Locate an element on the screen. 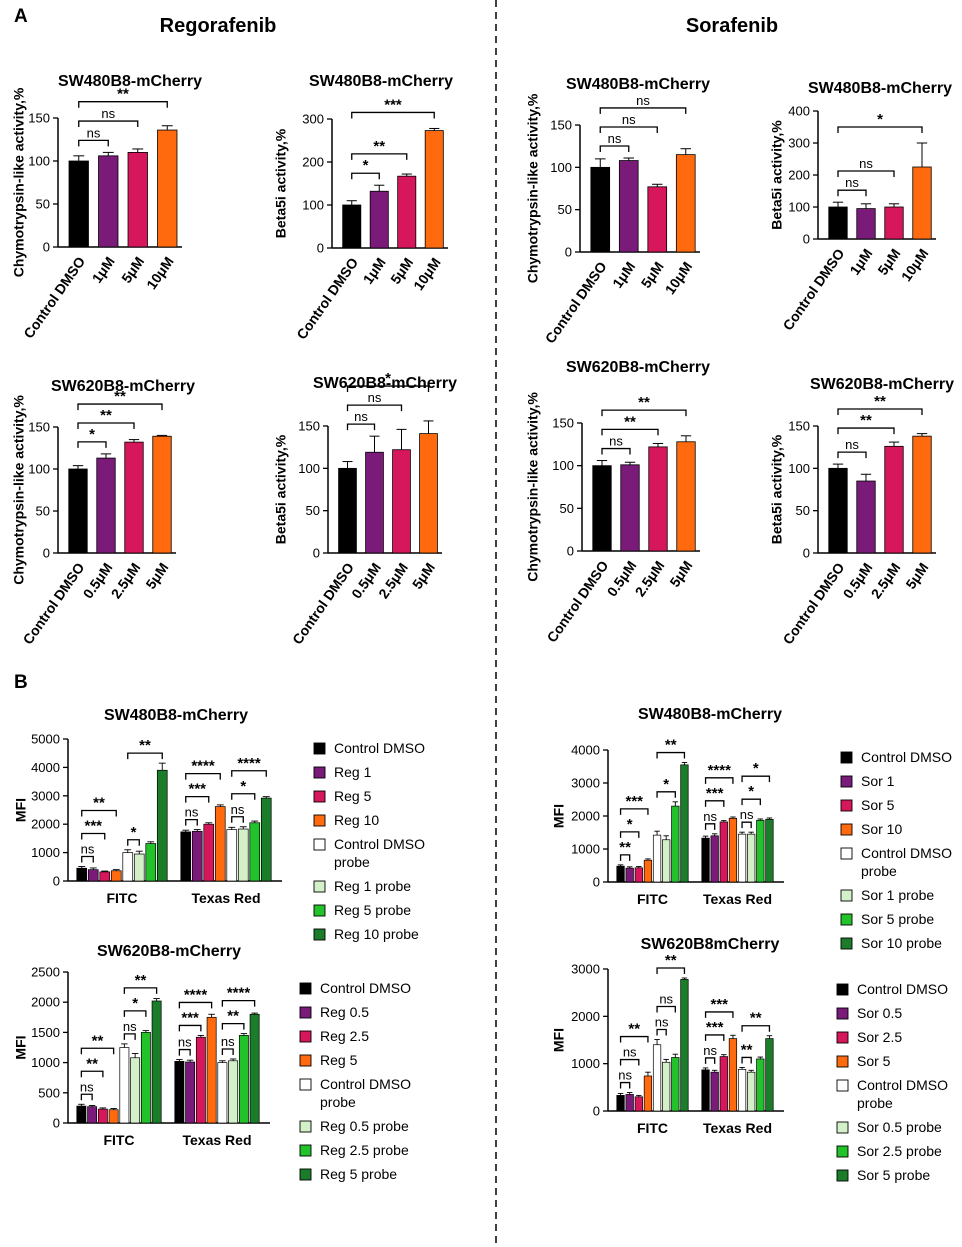  legend-entry: Sor 5 probe is located at coordinates (897, 919).